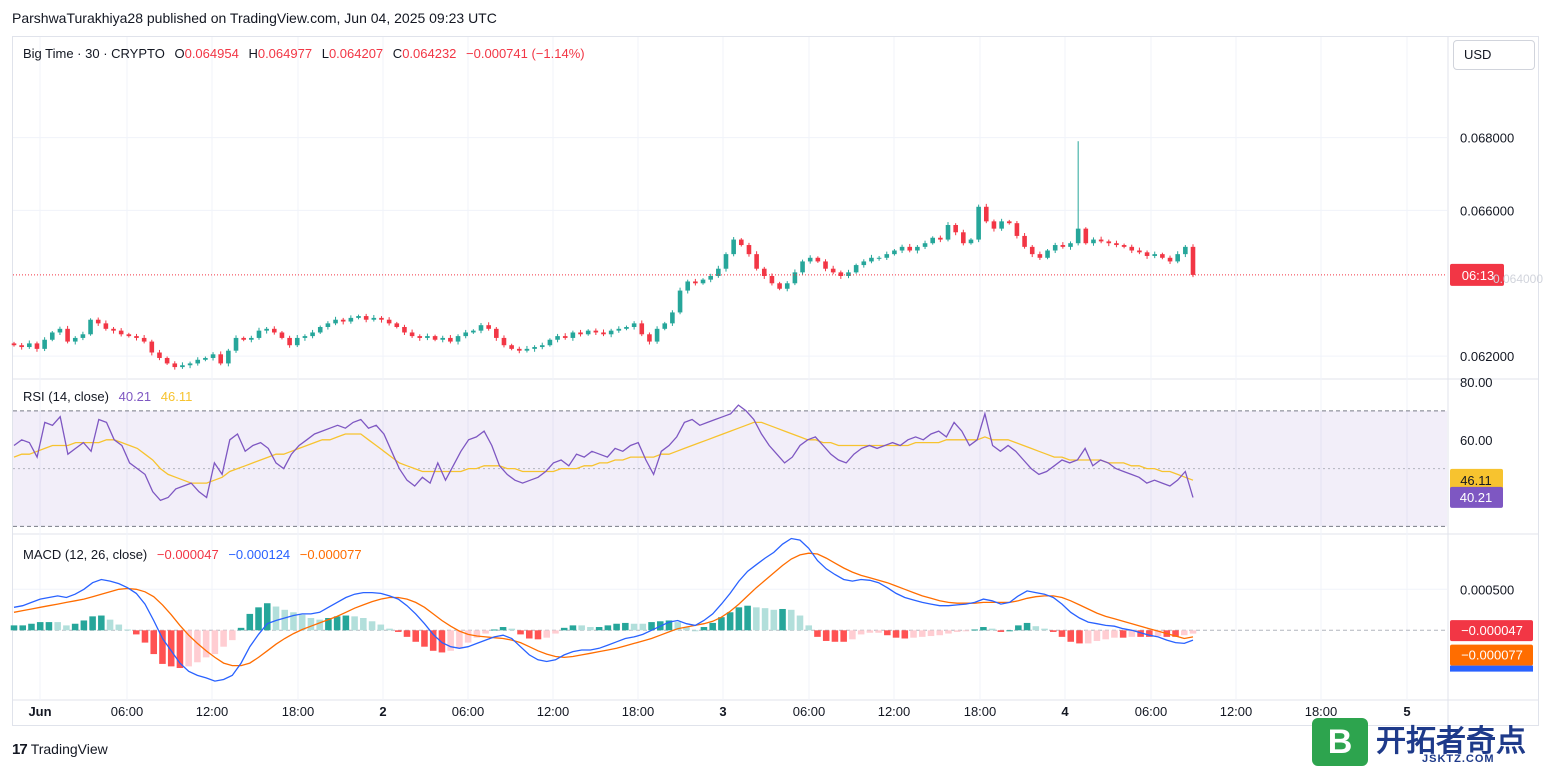 The image size is (1553, 772). Describe the element at coordinates (1476, 382) in the screenshot. I see `rsi-tick-label: 80.00` at that location.